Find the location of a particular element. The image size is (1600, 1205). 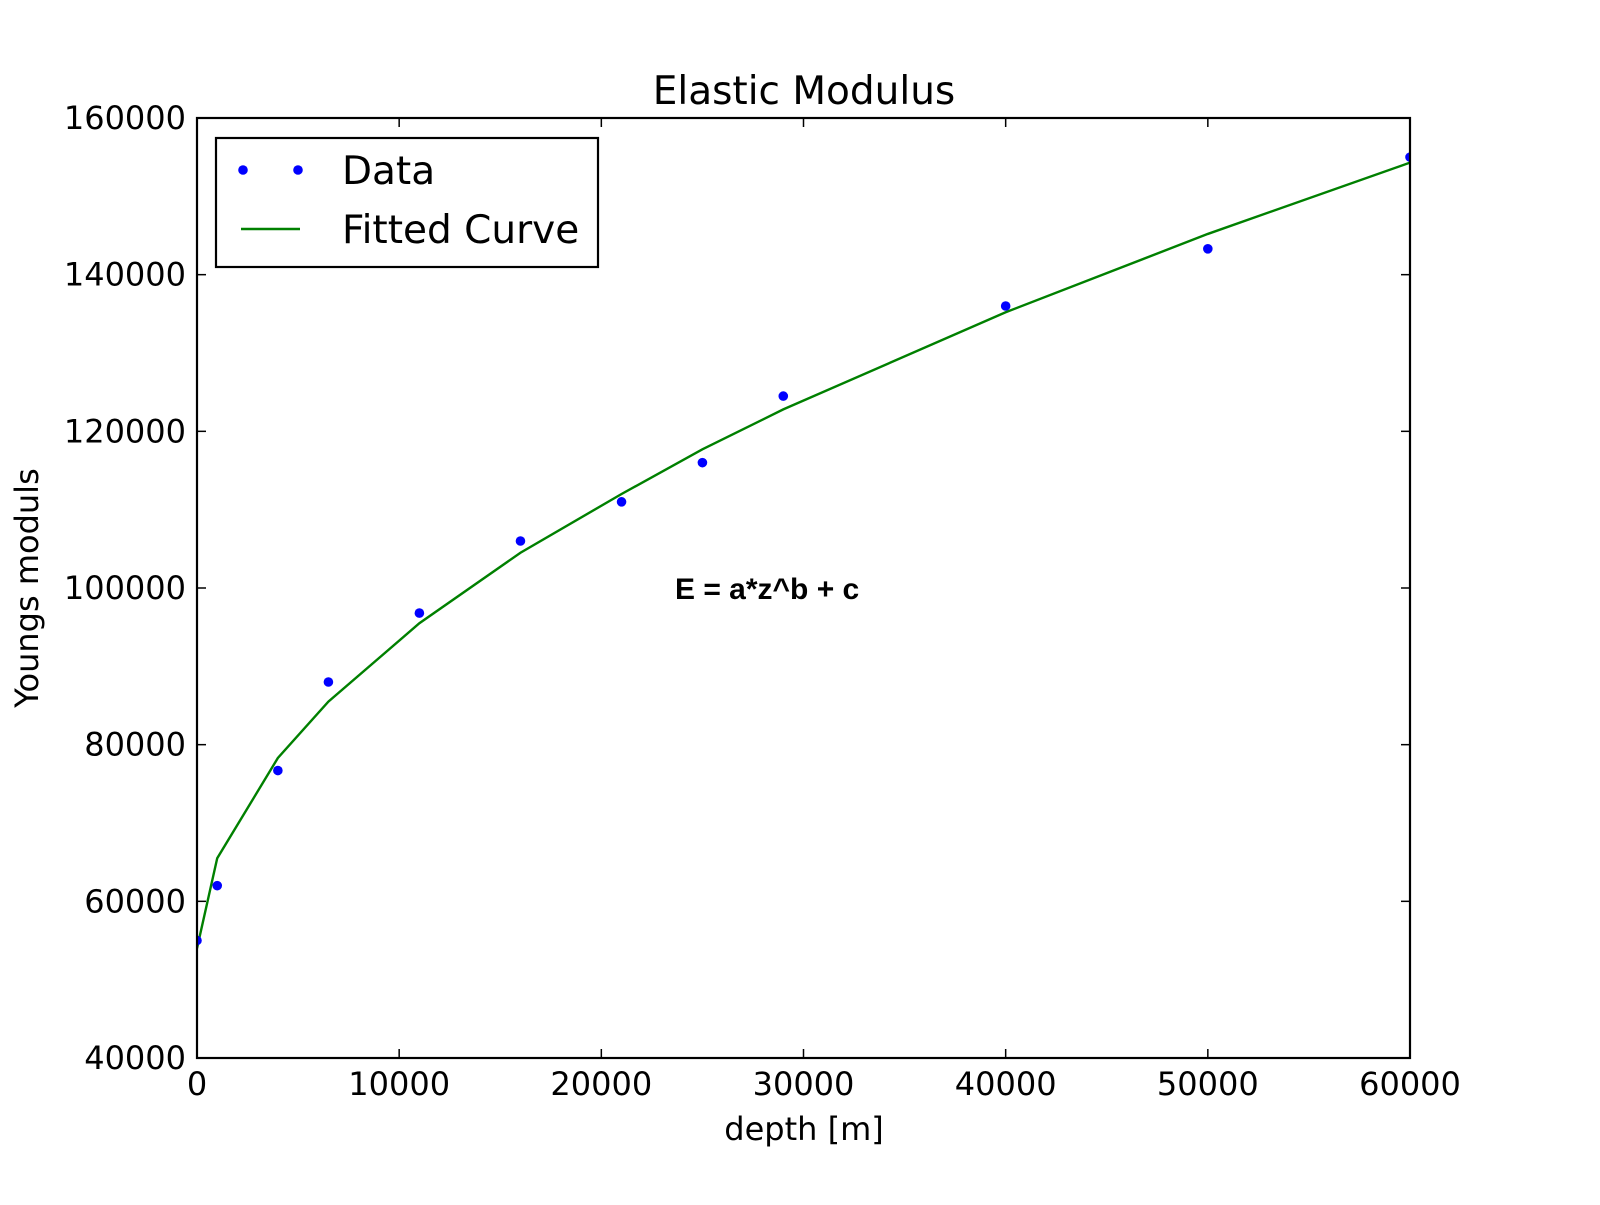

x-tick-label: 50000 is located at coordinates (1208, 1084).